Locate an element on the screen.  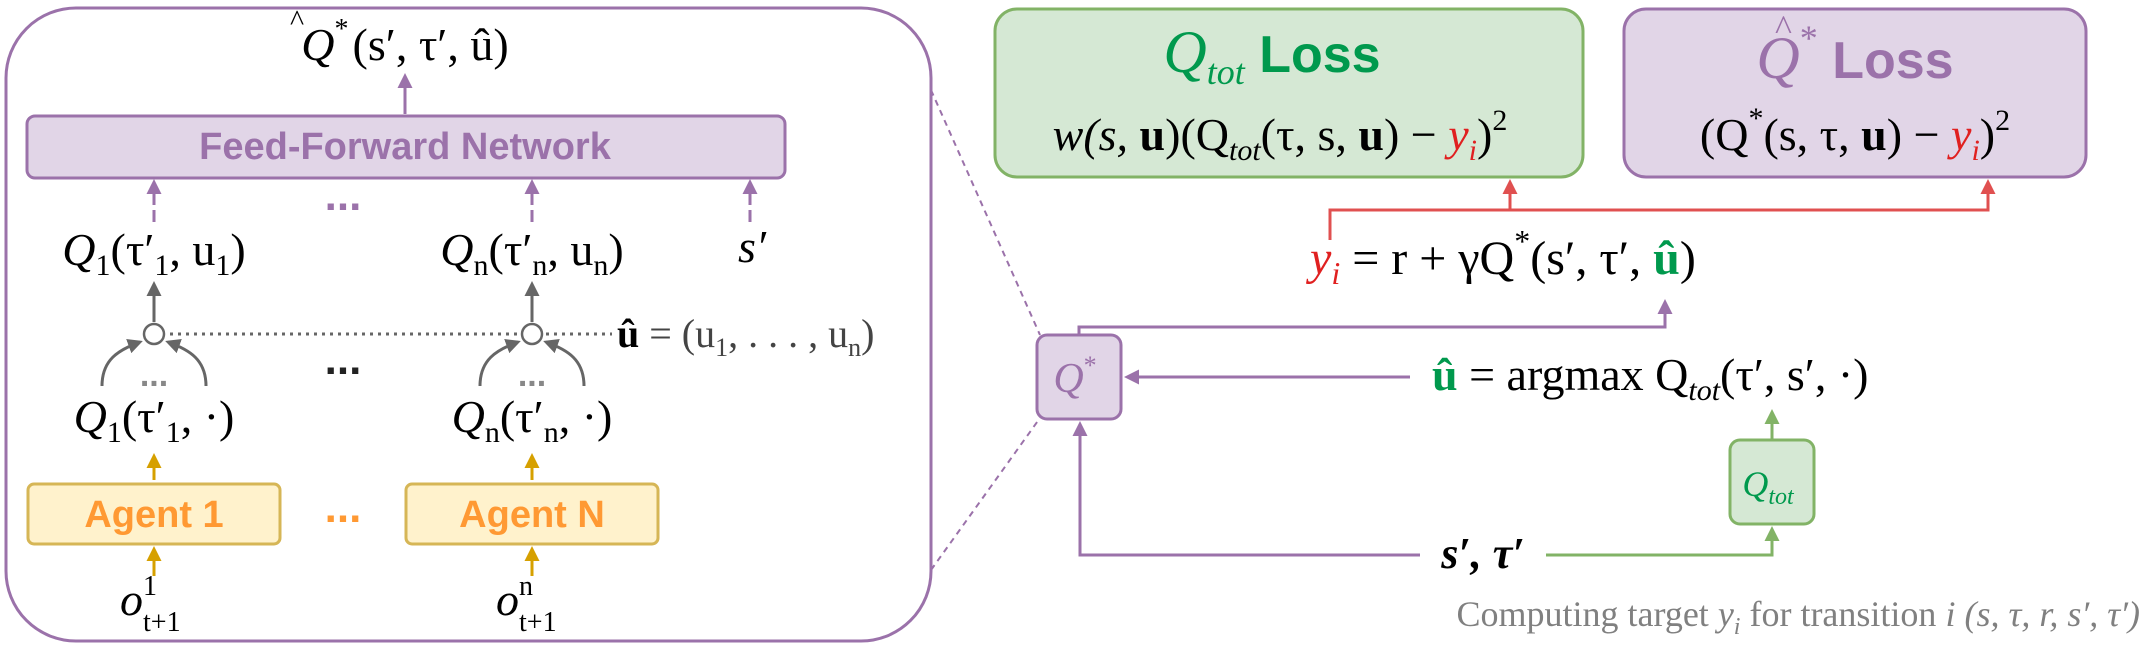
observation-n-label: on t+1 is located at coordinates (526, 604).